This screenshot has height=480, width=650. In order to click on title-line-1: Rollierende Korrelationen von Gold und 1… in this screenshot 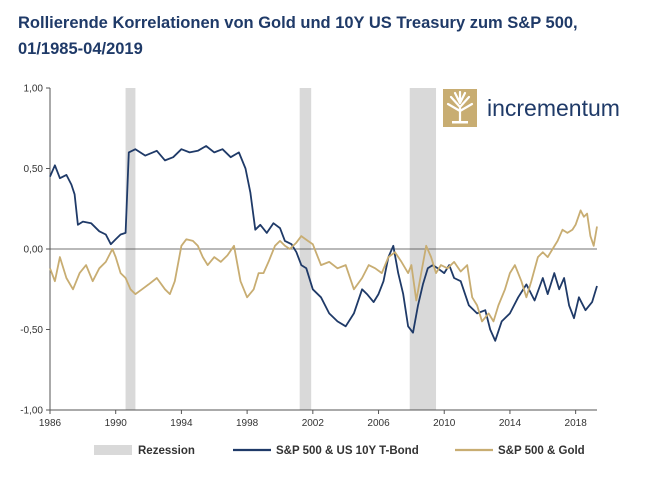, I will do `click(298, 23)`.